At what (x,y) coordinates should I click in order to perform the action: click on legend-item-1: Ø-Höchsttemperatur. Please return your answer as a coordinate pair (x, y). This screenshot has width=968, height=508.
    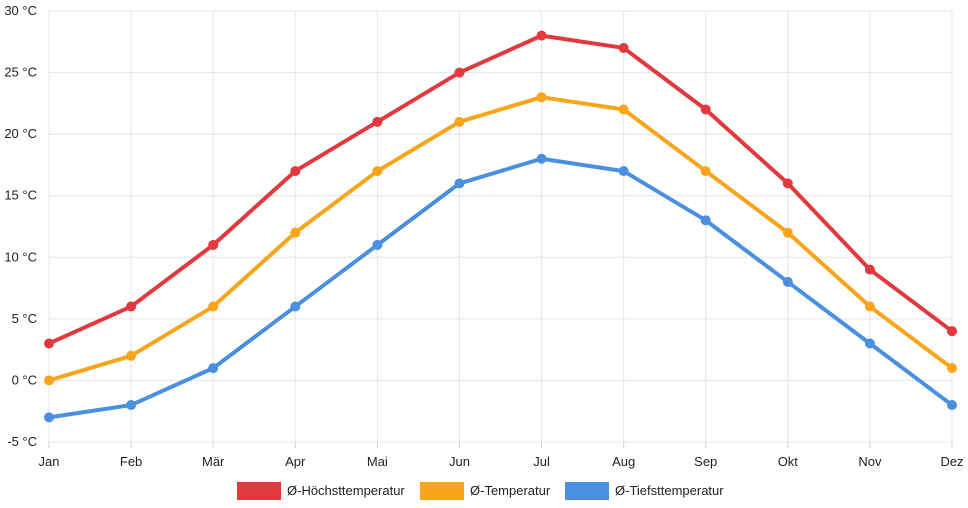
    Looking at the image, I should click on (321, 491).